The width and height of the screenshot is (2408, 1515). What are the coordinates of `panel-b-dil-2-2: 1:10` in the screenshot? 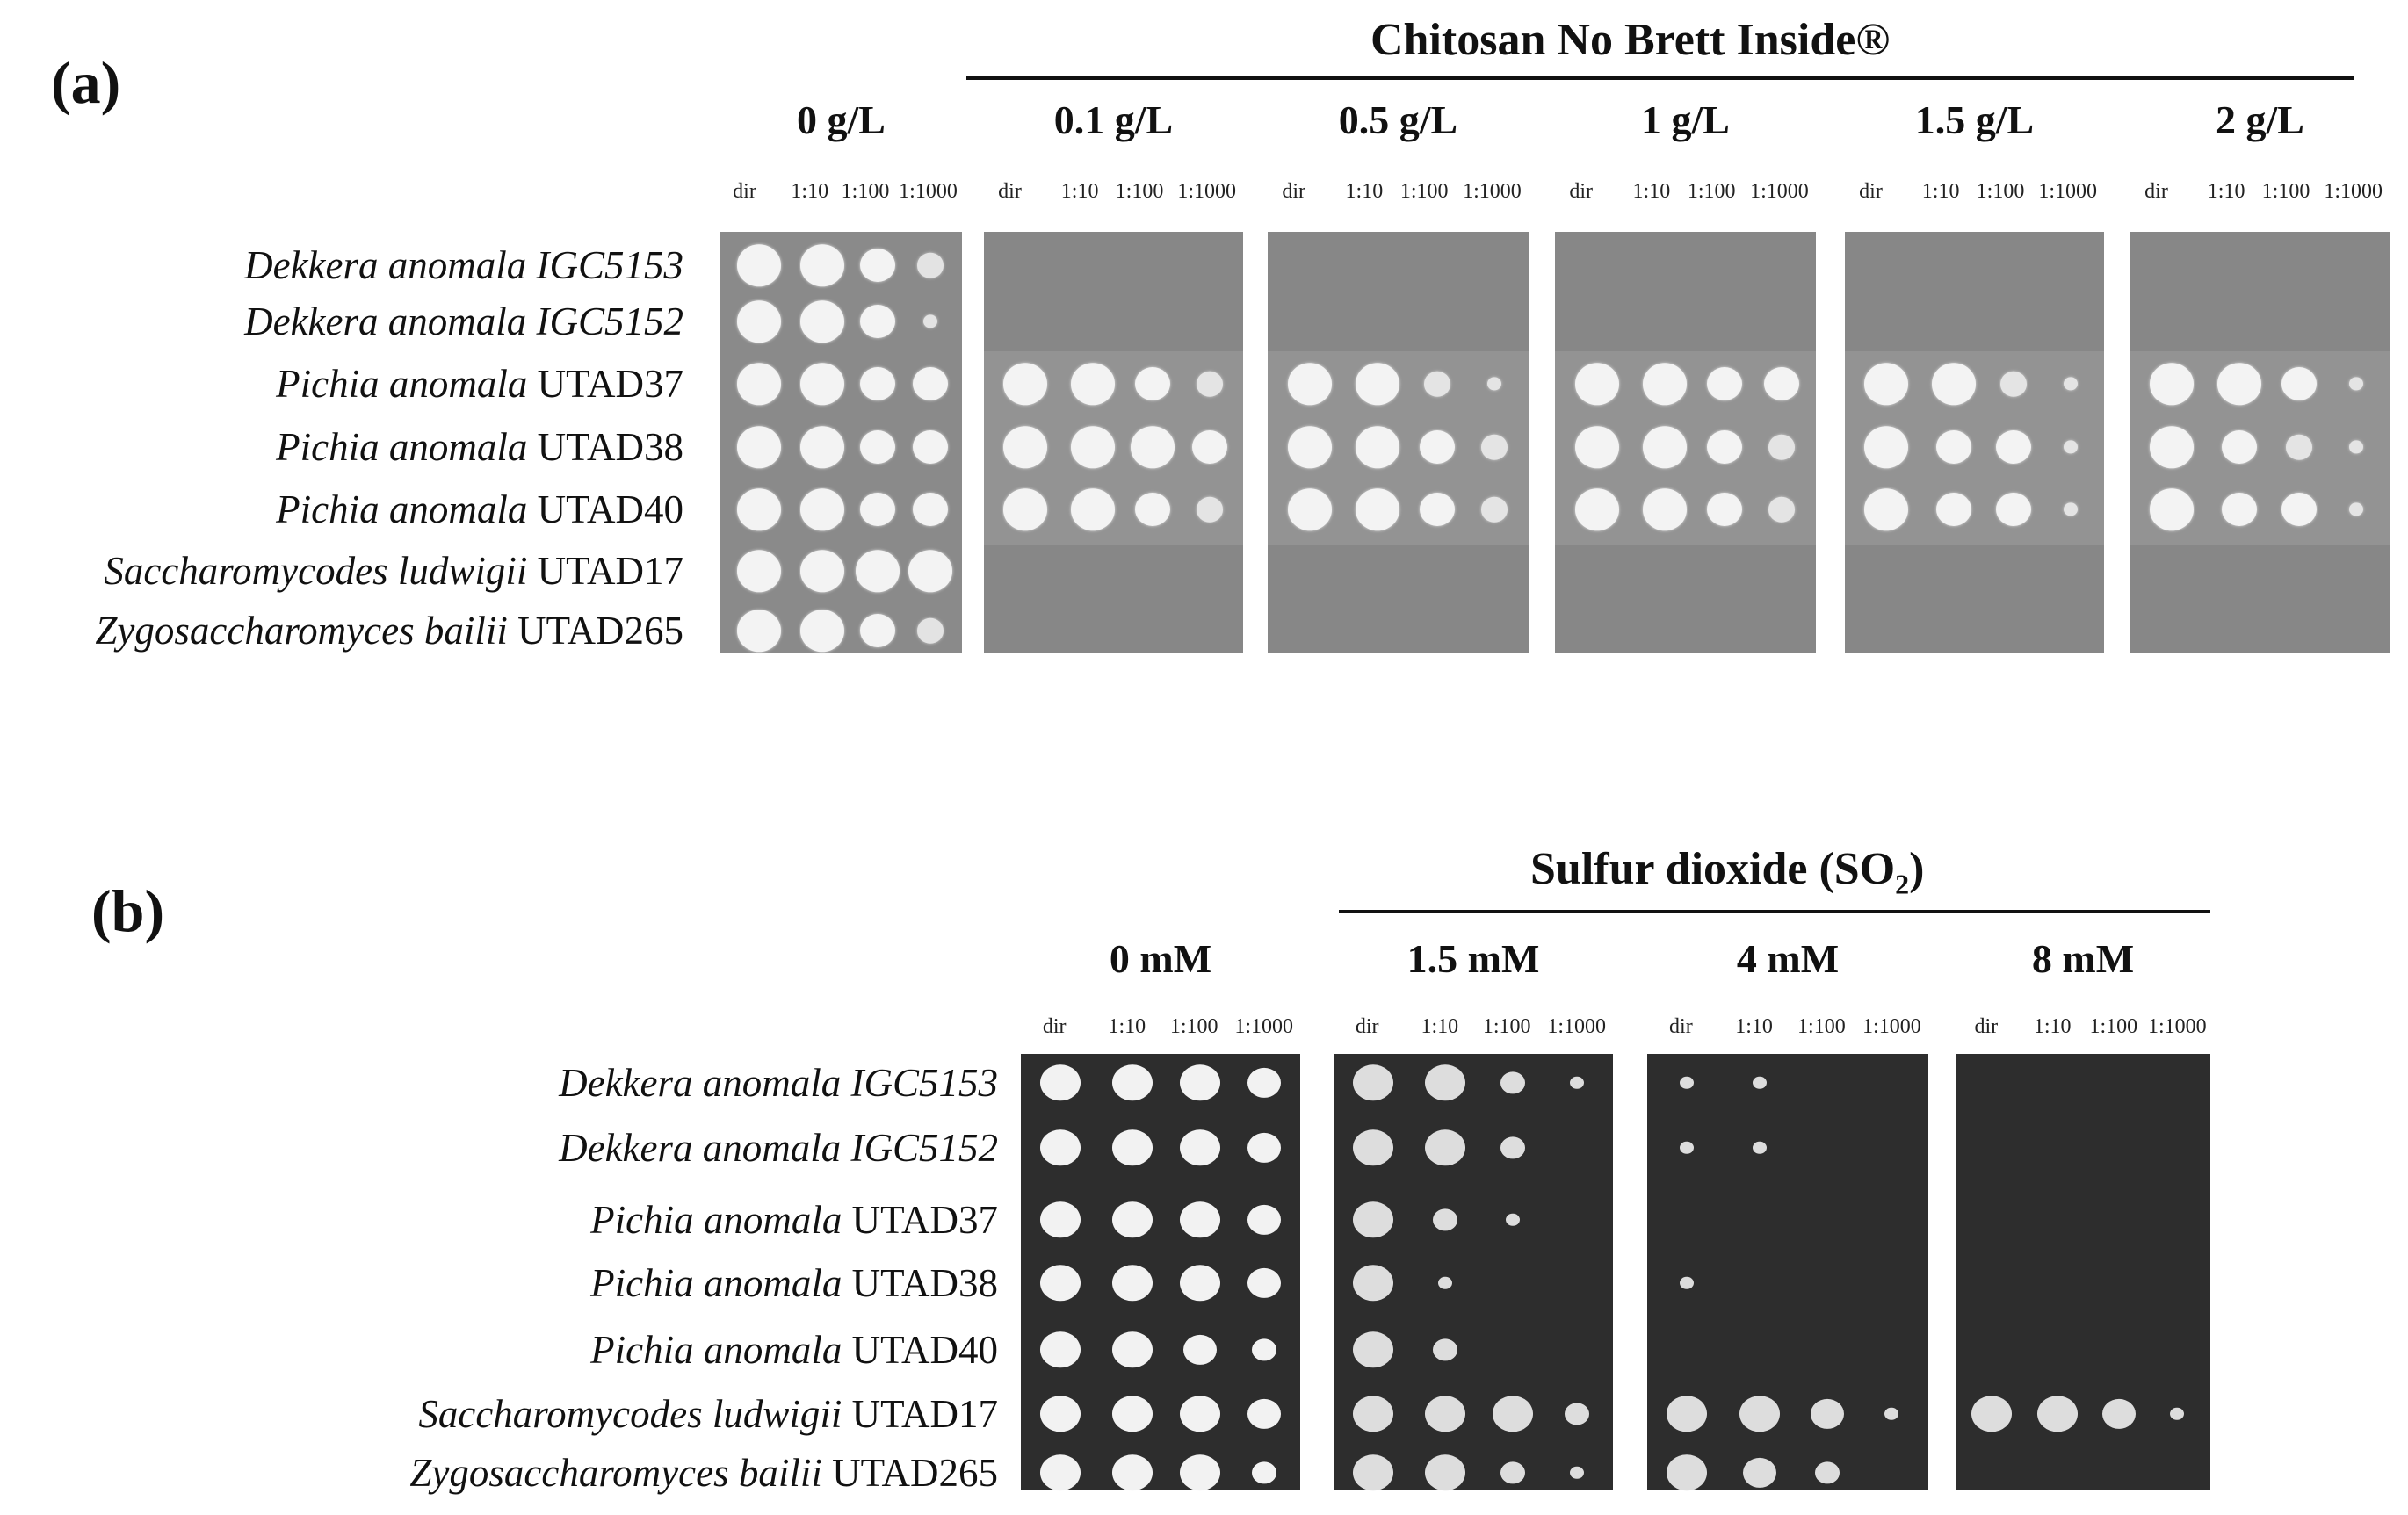 It's located at (1440, 1026).